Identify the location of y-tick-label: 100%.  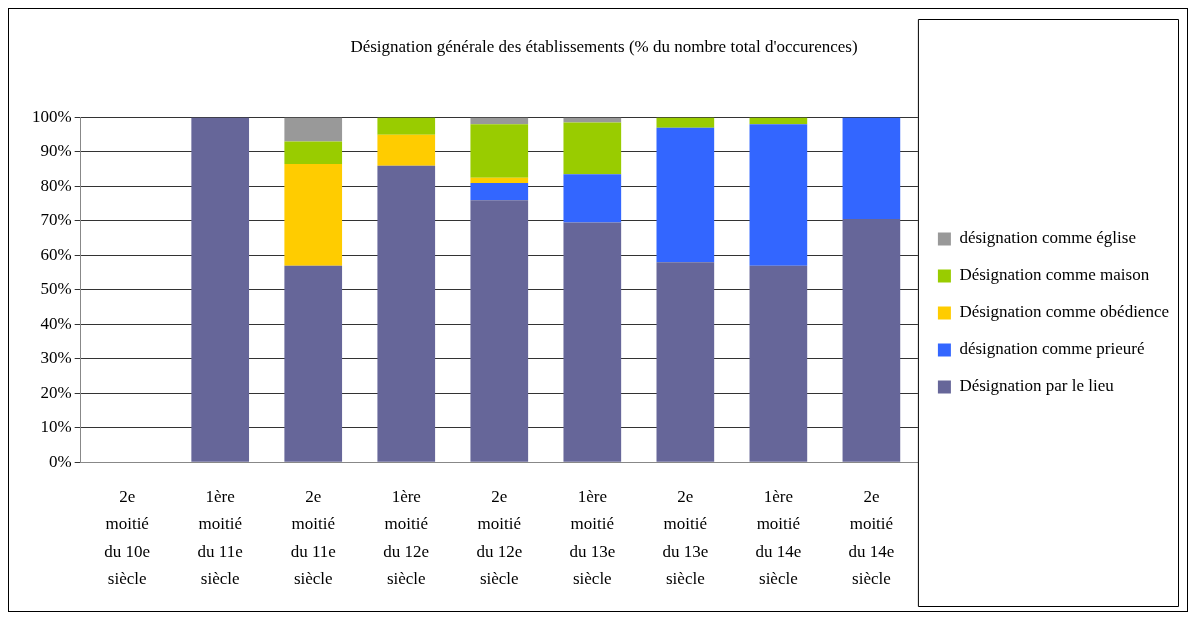
(51, 116).